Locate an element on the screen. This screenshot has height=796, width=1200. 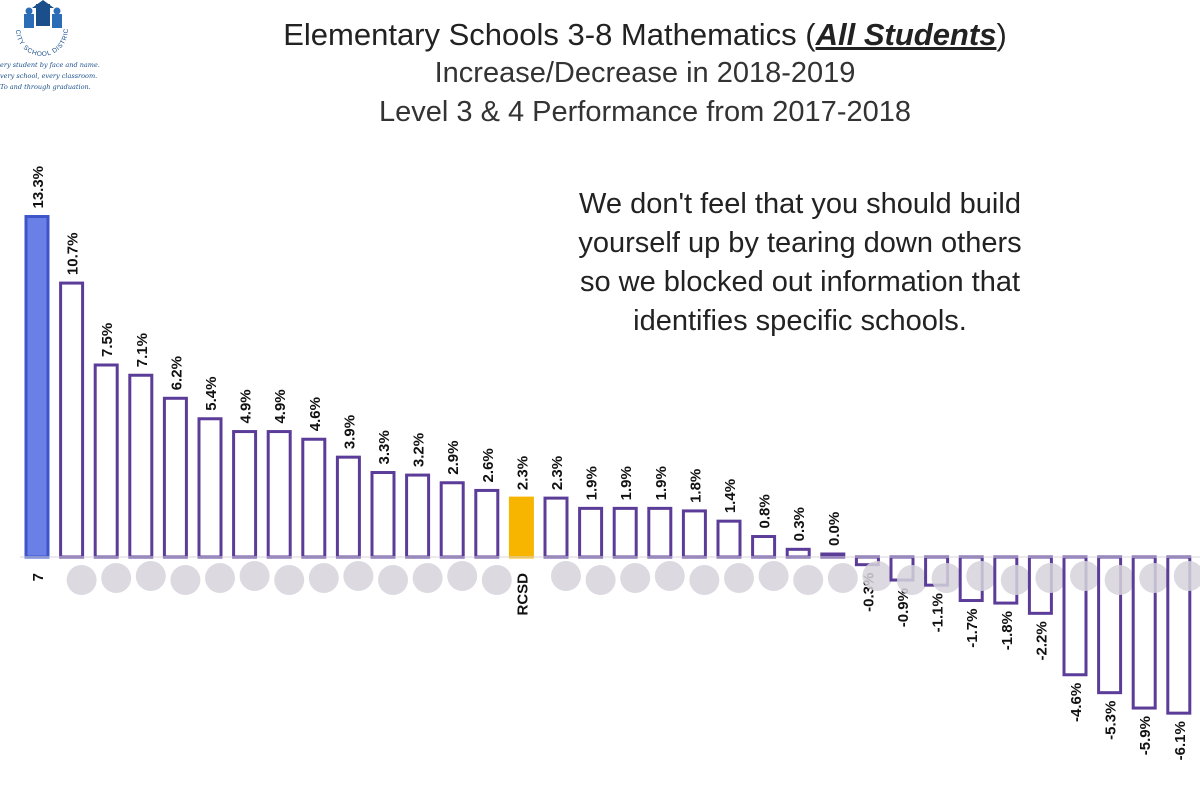
data-label: -6.1% is located at coordinates (1180, 740).